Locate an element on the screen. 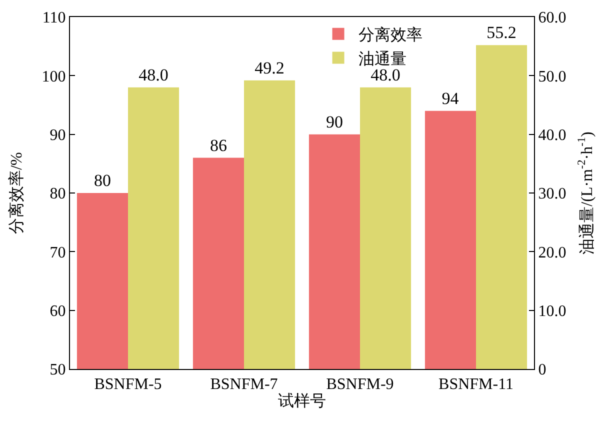  x-tick-label: BSNFM-11 is located at coordinates (476, 385).